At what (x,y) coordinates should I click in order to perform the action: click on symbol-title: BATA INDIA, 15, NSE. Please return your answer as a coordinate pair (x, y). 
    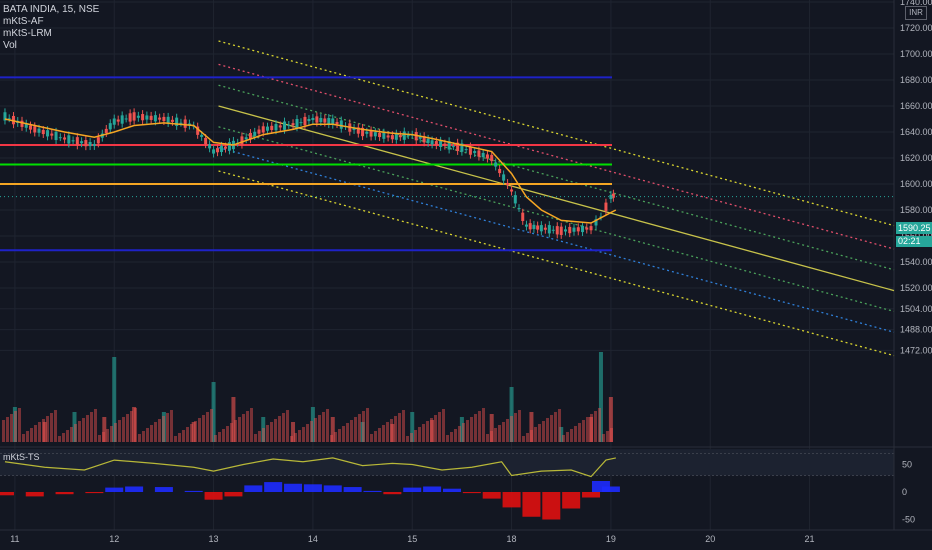
    Looking at the image, I should click on (51, 9).